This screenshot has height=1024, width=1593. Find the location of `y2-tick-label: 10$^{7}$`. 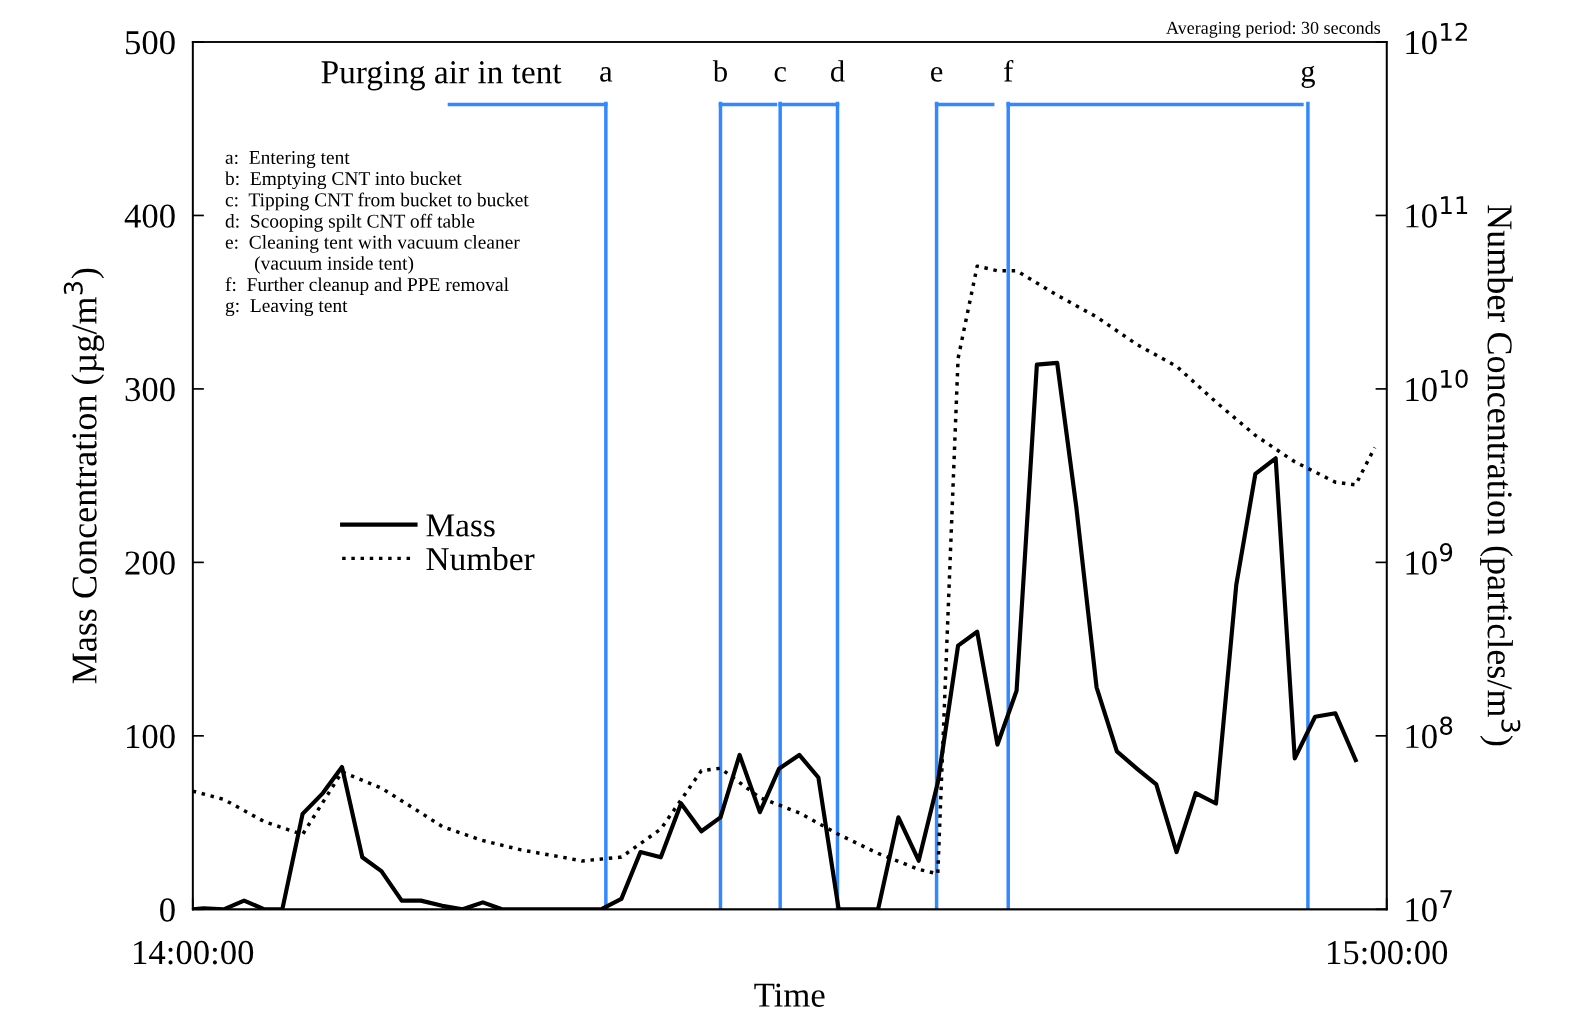

y2-tick-label: 10$^{7}$ is located at coordinates (1429, 906).